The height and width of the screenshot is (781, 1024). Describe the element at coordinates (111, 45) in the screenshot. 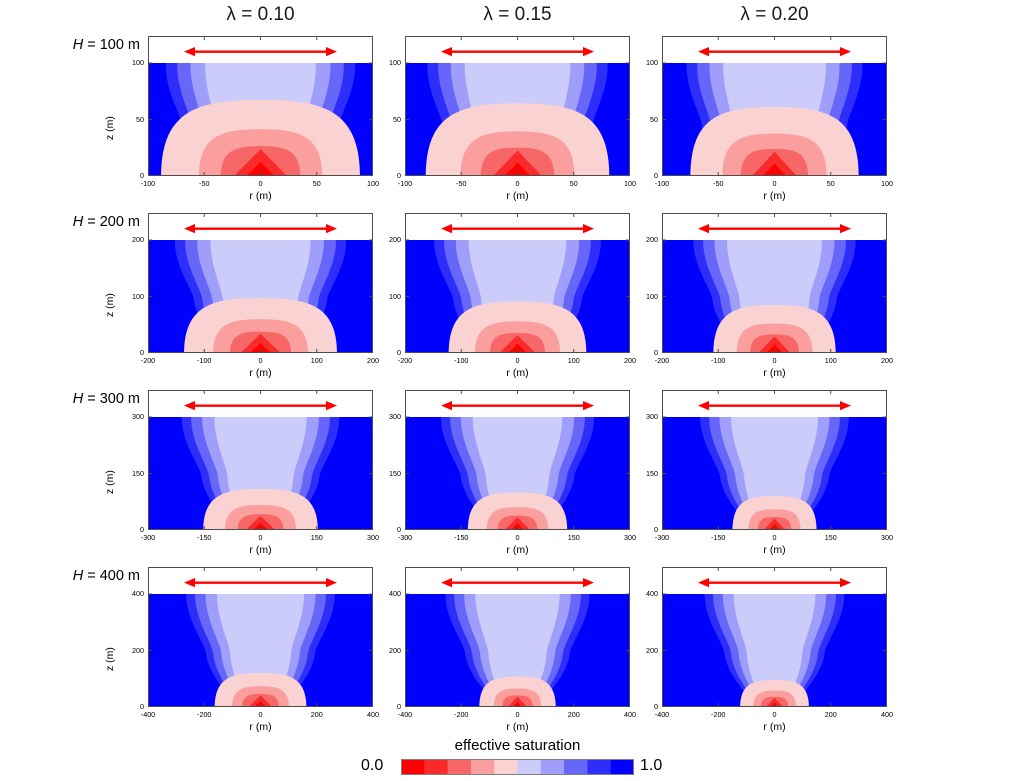

I see `row-label-value: = 100 m` at that location.